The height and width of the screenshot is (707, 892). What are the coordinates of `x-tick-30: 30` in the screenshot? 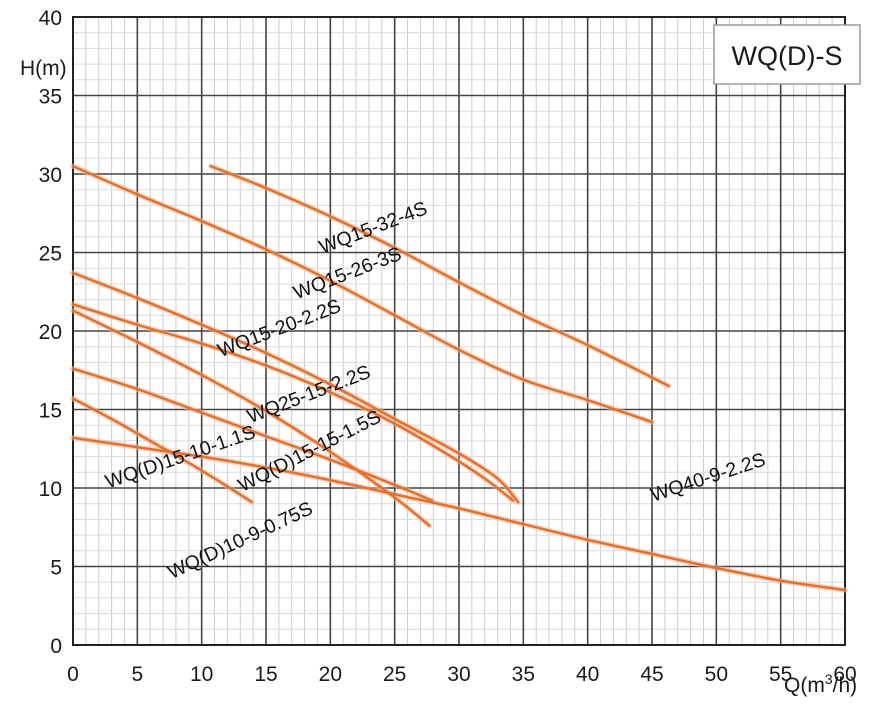 It's located at (458, 674).